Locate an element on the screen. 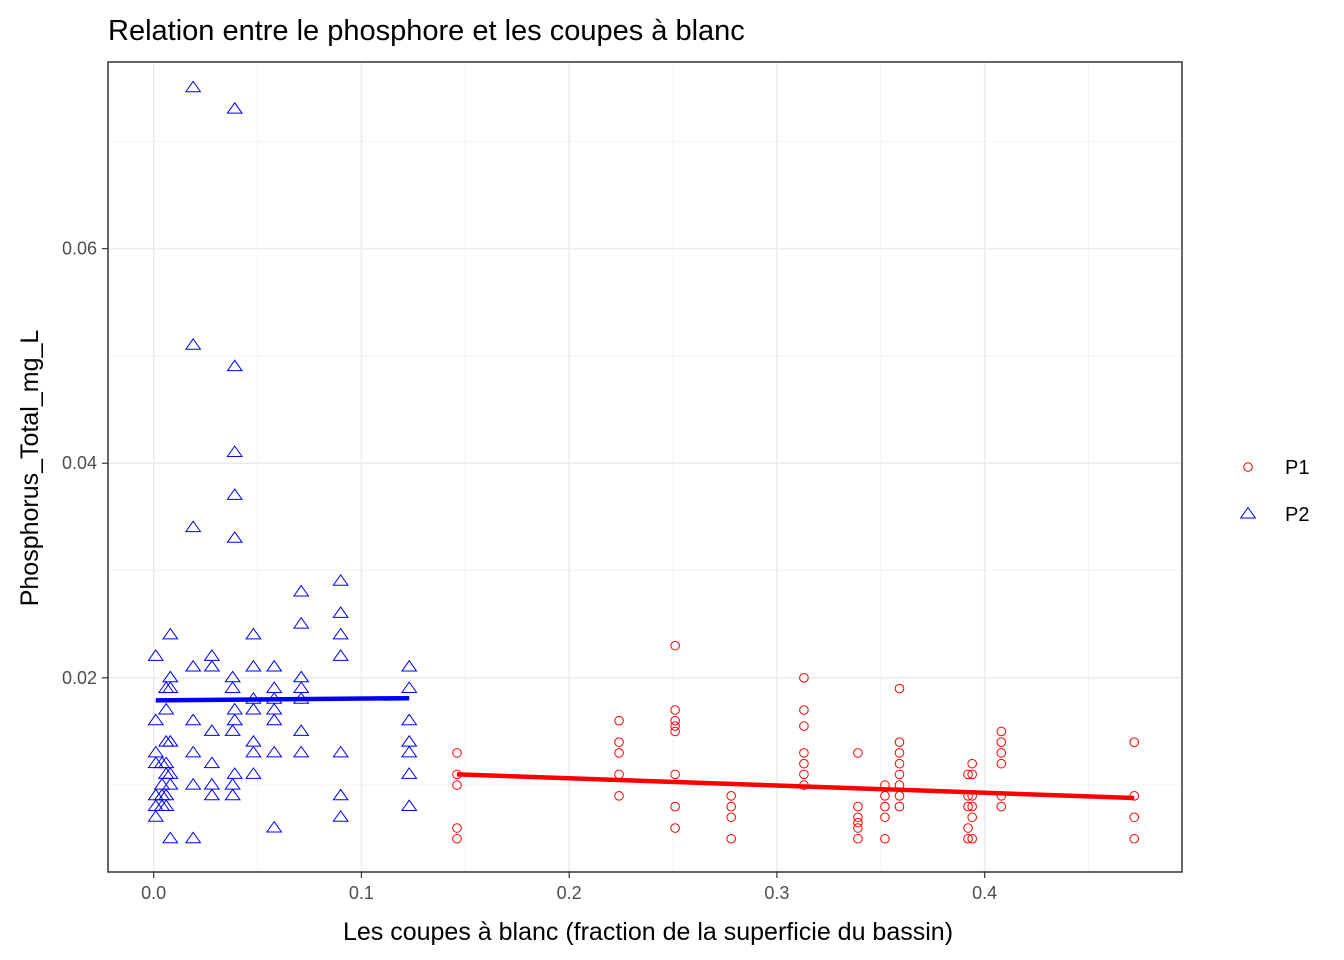  y-tick-label: 0.02 is located at coordinates (79, 678).